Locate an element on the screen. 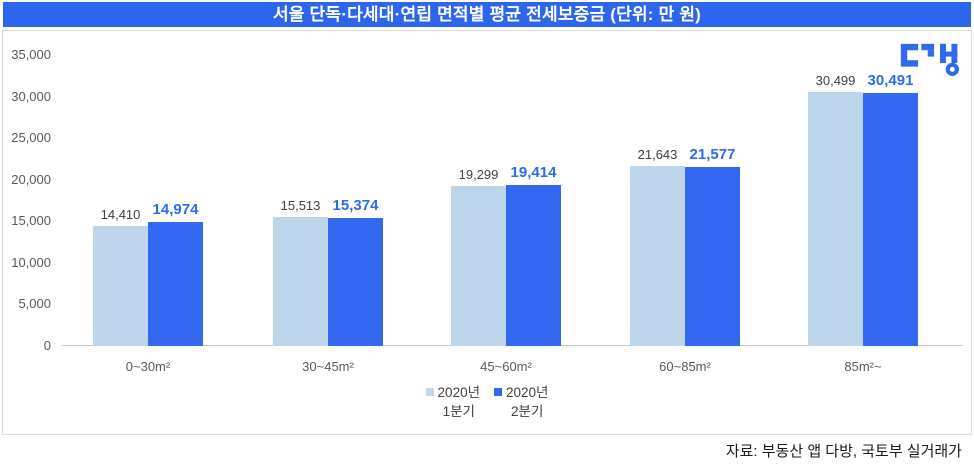 This screenshot has height=467, width=974. value-label-series1: 19,299 is located at coordinates (478, 174).